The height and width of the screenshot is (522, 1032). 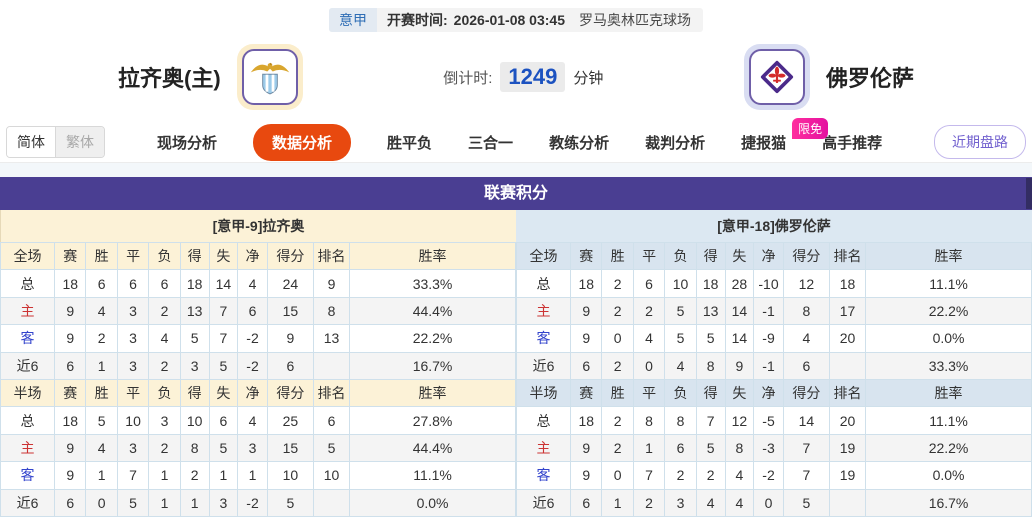 What do you see at coordinates (515, 193) in the screenshot?
I see `league-points-title: 联赛积分` at bounding box center [515, 193].